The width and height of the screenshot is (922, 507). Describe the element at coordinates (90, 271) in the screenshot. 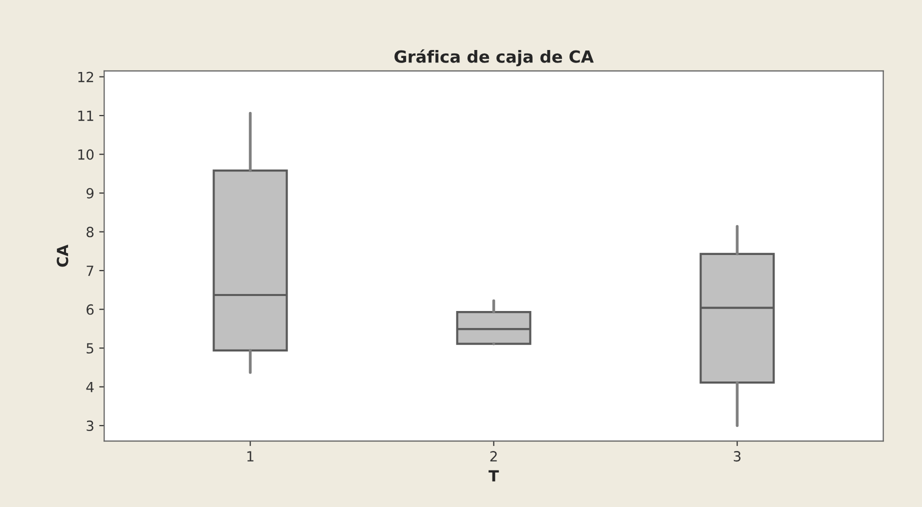

I see `y-tick-label: 7` at that location.